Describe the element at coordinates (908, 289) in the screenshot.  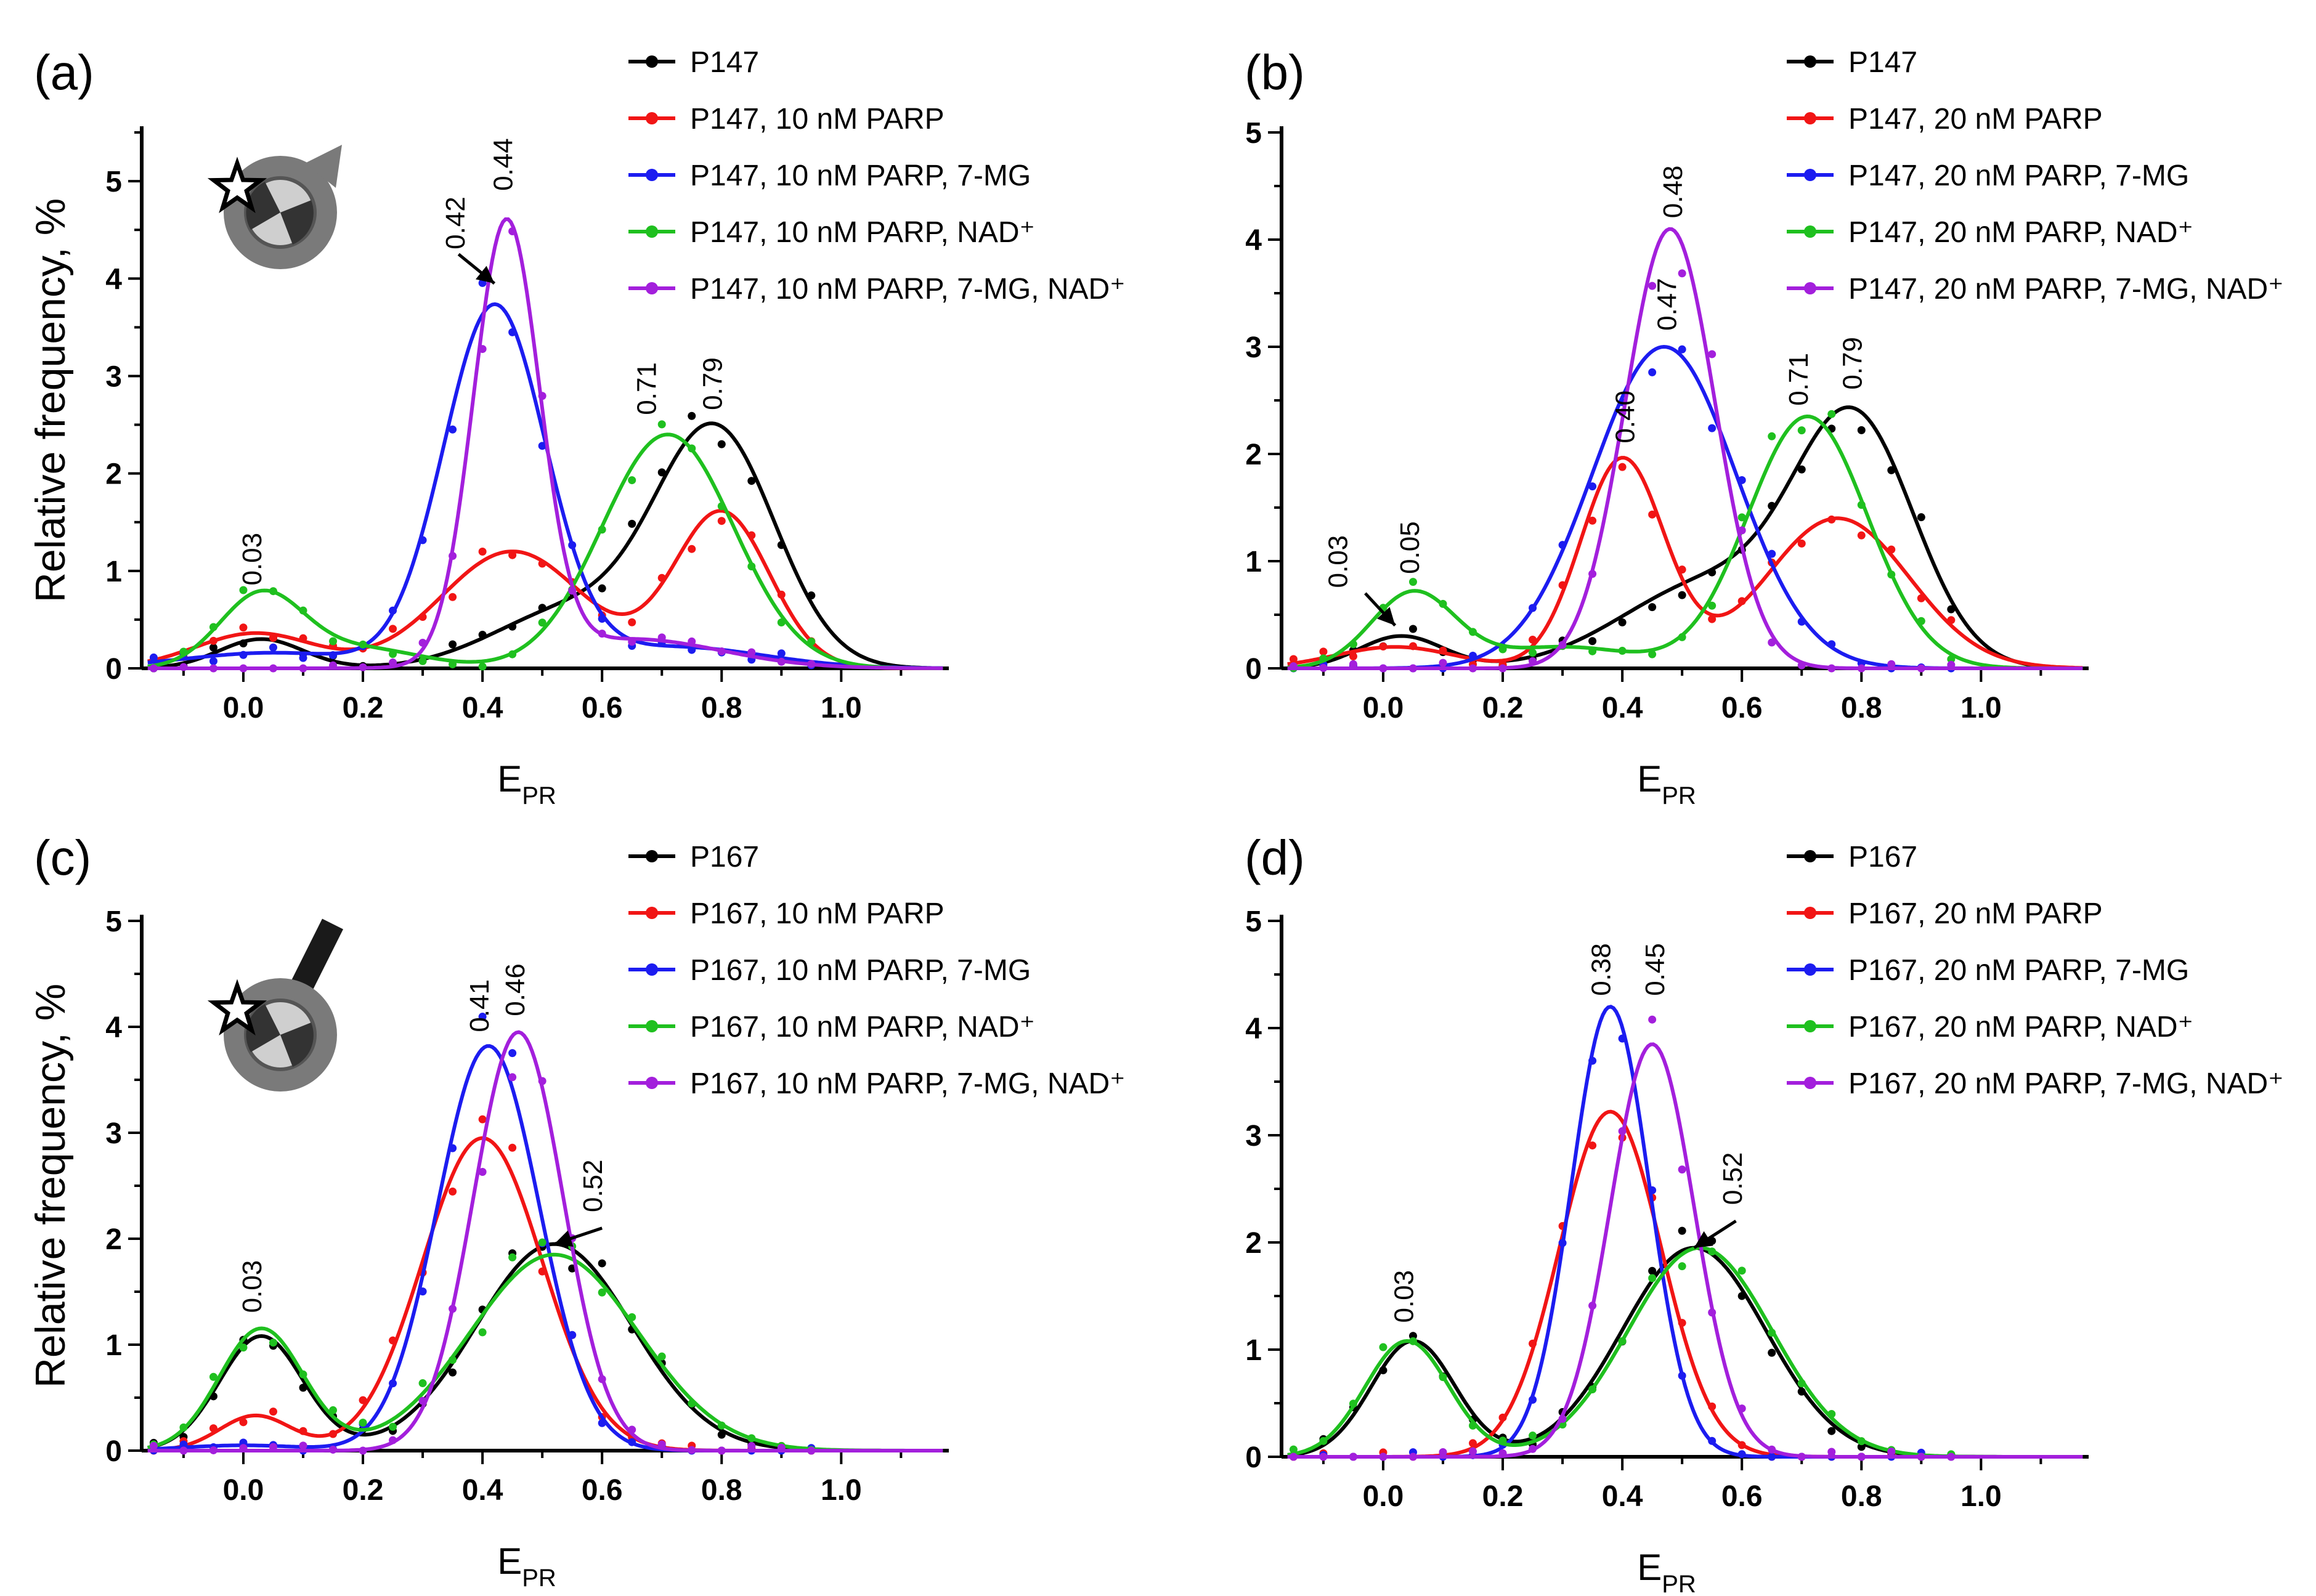
I see `legend-label: P147, 10 nM PARP, 7-MG, NAD⁺` at that location.